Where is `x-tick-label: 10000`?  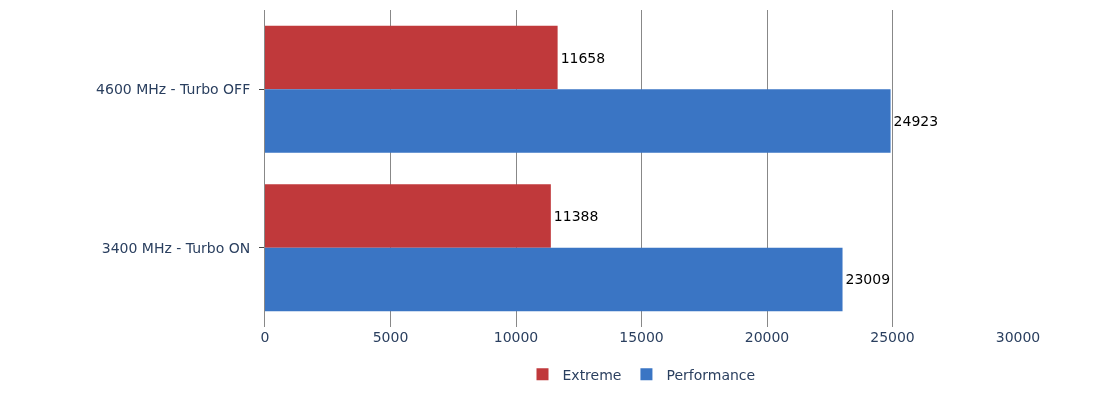 x-tick-label: 10000 is located at coordinates (516, 337).